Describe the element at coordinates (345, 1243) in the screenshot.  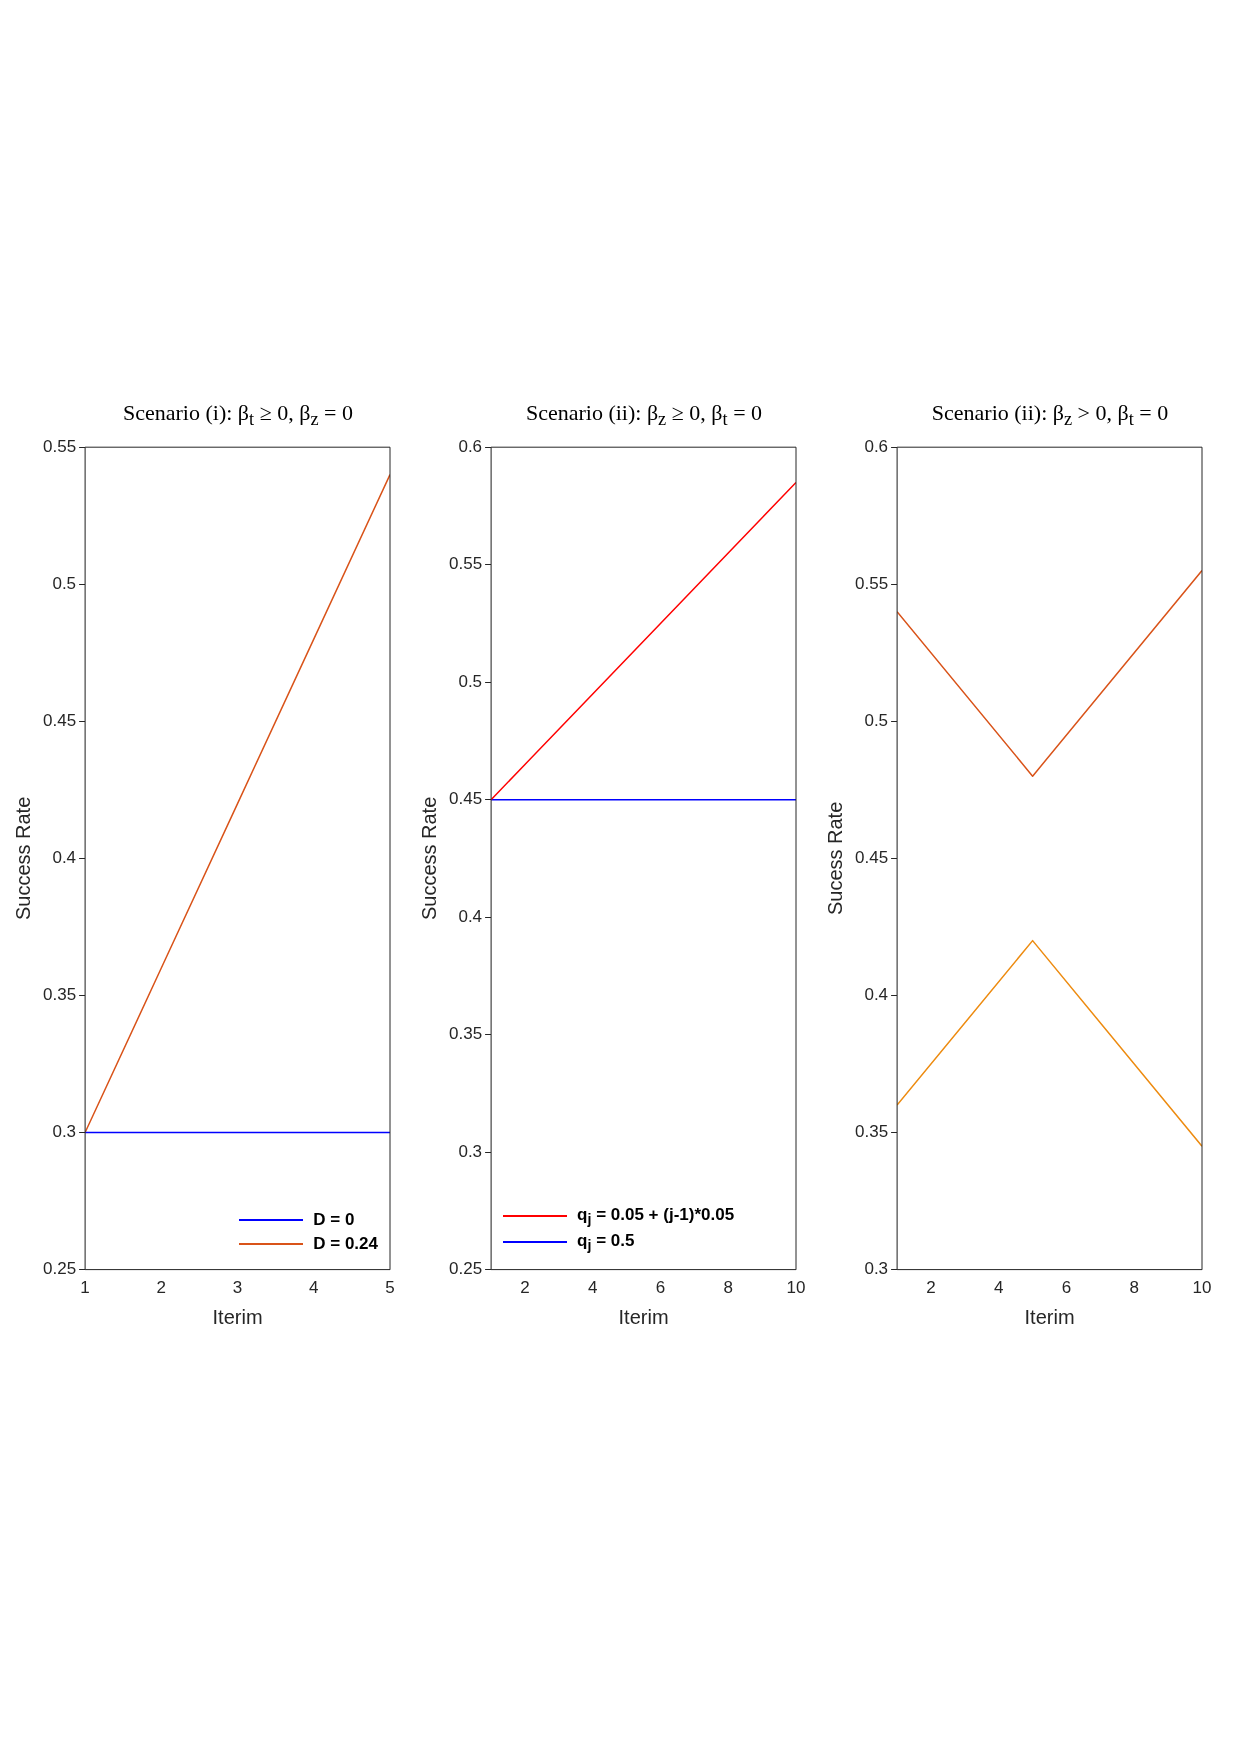
I see `legend-label: D = 0.24` at that location.